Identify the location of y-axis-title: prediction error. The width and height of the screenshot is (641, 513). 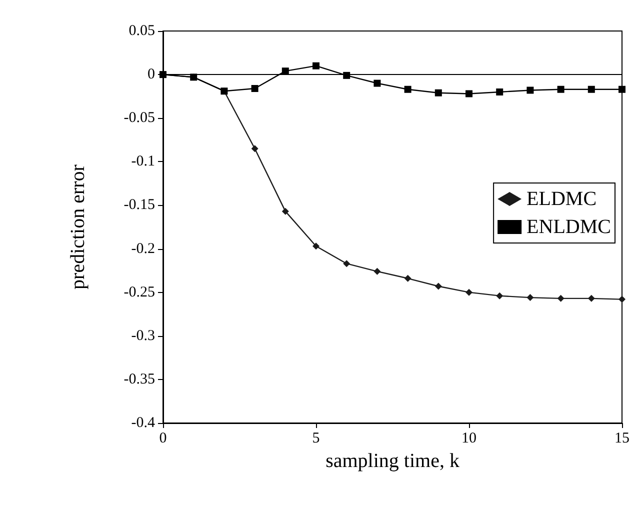
(78, 227).